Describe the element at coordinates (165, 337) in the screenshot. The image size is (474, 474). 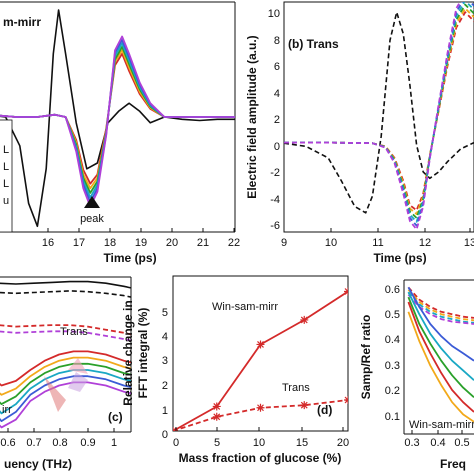
I see `panel-d-y-tick-label: 4` at that location.